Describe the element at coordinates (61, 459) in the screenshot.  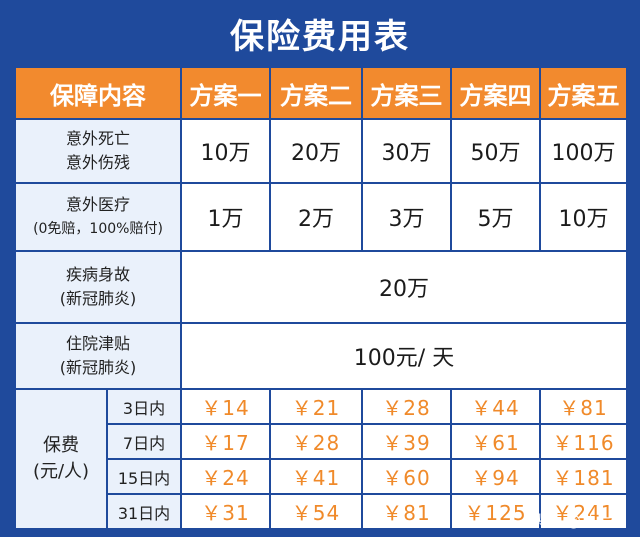
I see `fee-label: 保费 (元/人)` at that location.